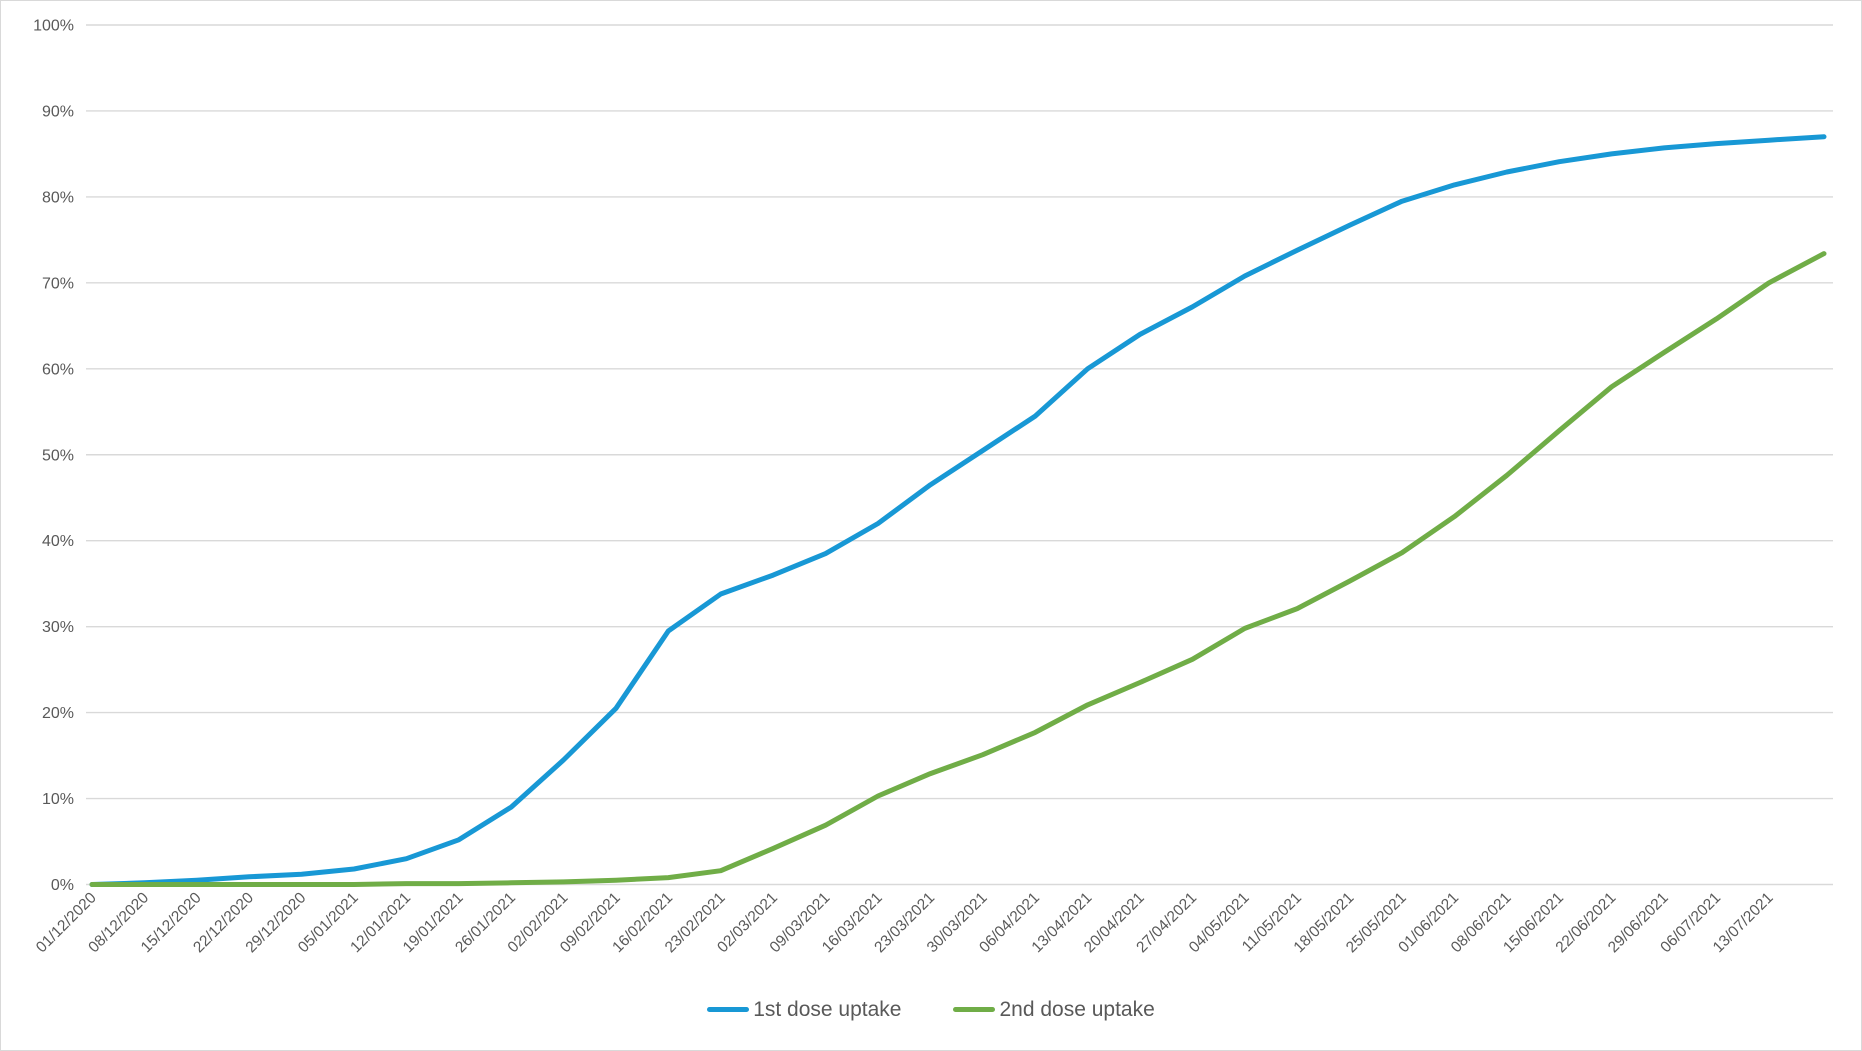 This screenshot has width=1862, height=1051. What do you see at coordinates (58, 197) in the screenshot?
I see `y-axis-tick-label: 80%` at bounding box center [58, 197].